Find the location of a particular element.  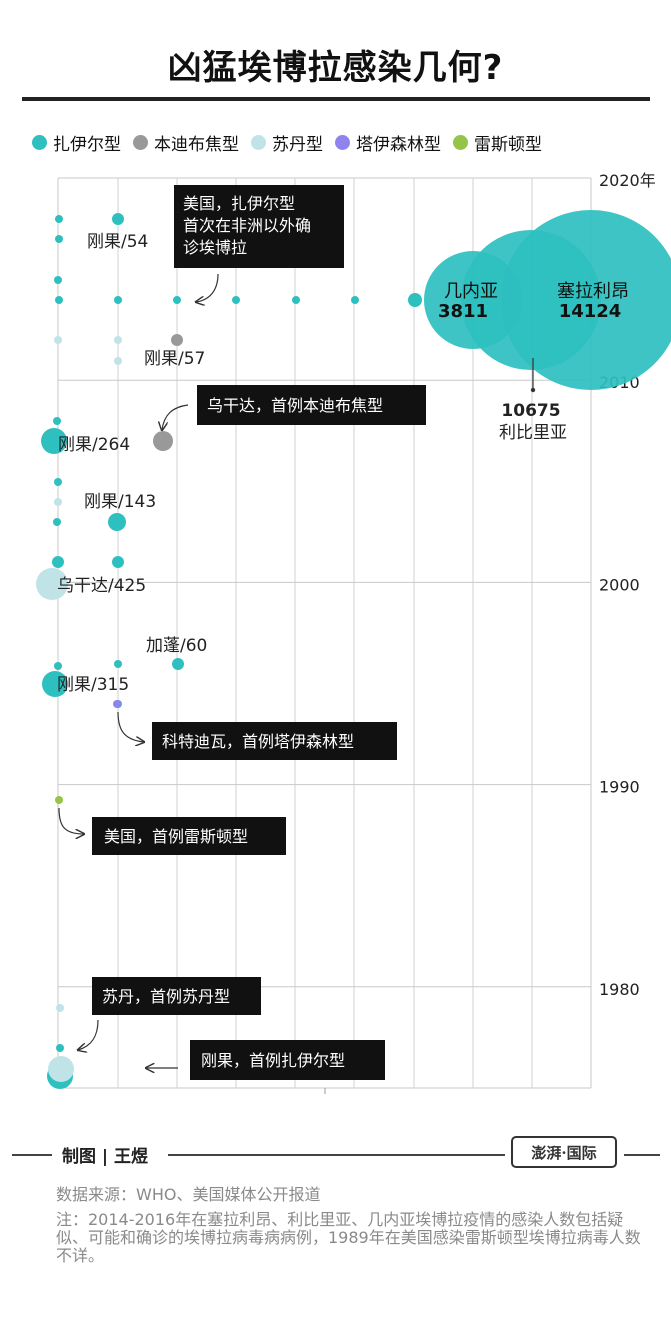

annot-box-usa-2014 is located at coordinates (259, 226).